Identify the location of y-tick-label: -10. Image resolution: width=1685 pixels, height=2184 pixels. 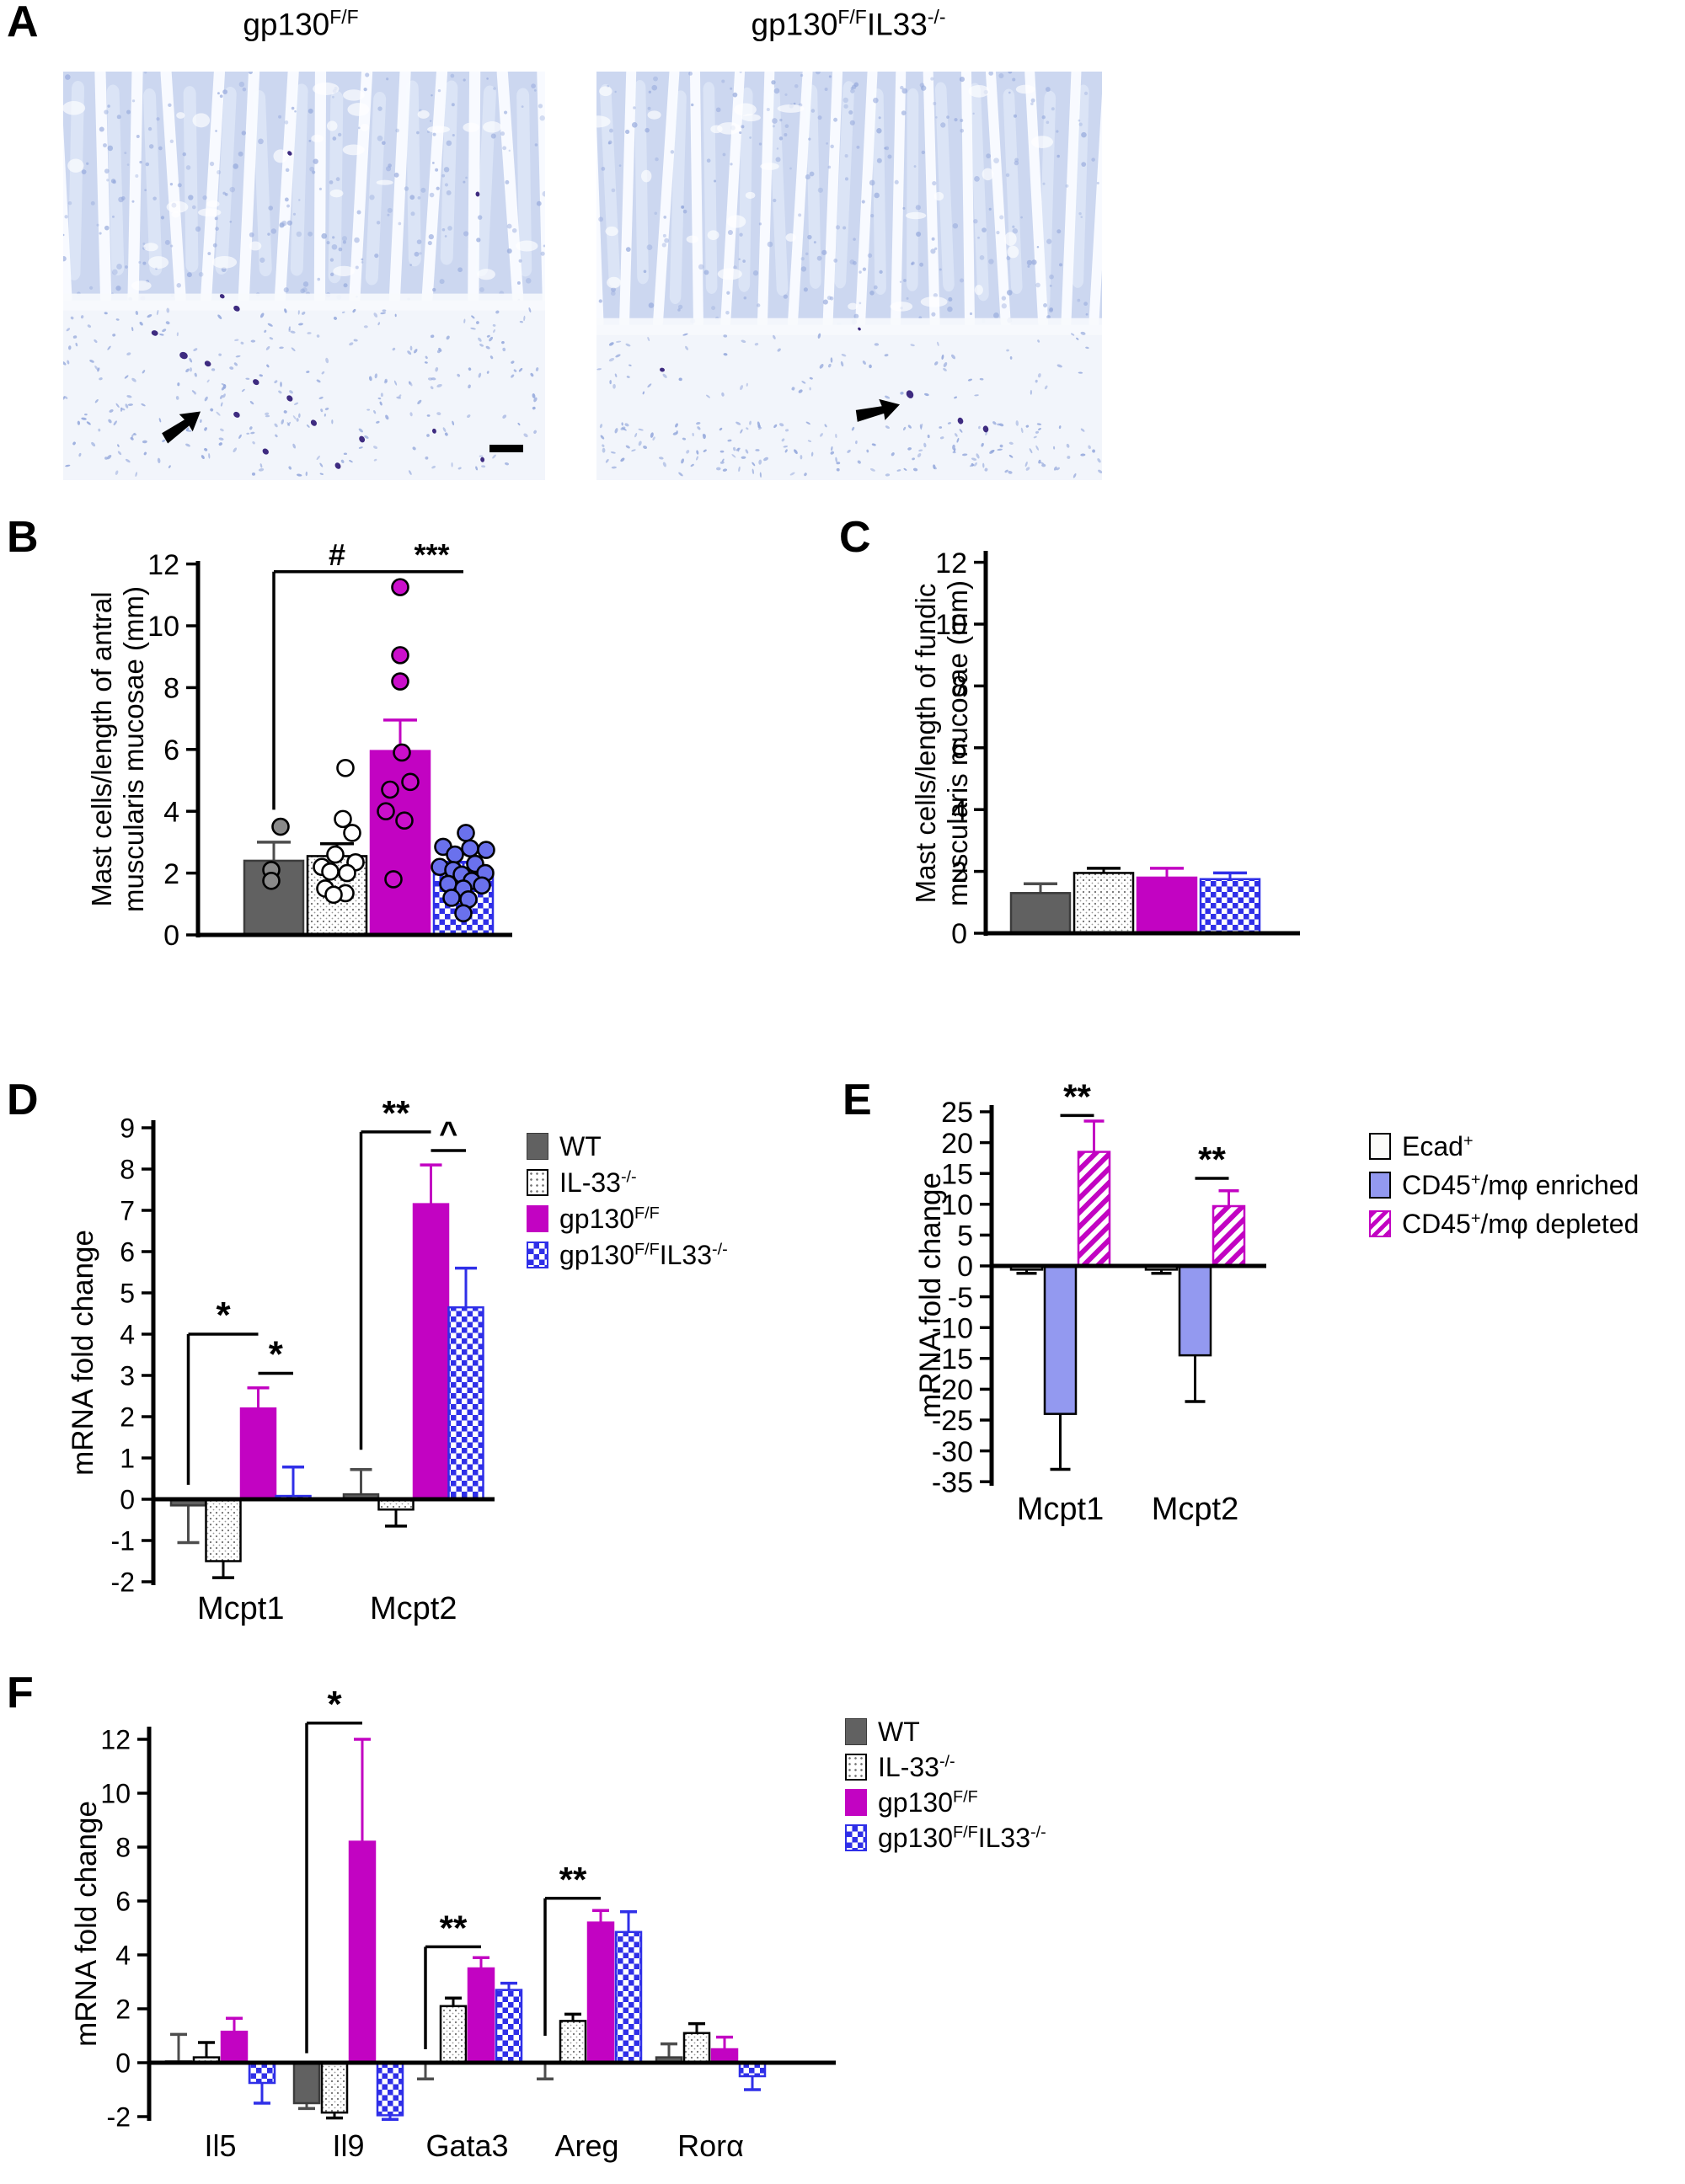
(952, 1328).